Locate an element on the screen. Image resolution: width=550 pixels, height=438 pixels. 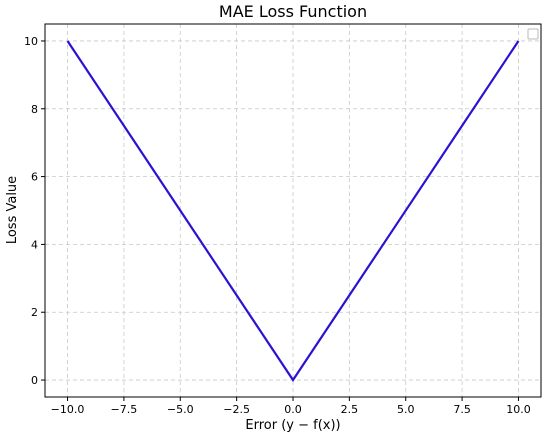
x-axis: −10.0 −7.5 −5.0 −2.5 0.0 2.5 5.0 7.5 10.0 is located at coordinates (291, 406).